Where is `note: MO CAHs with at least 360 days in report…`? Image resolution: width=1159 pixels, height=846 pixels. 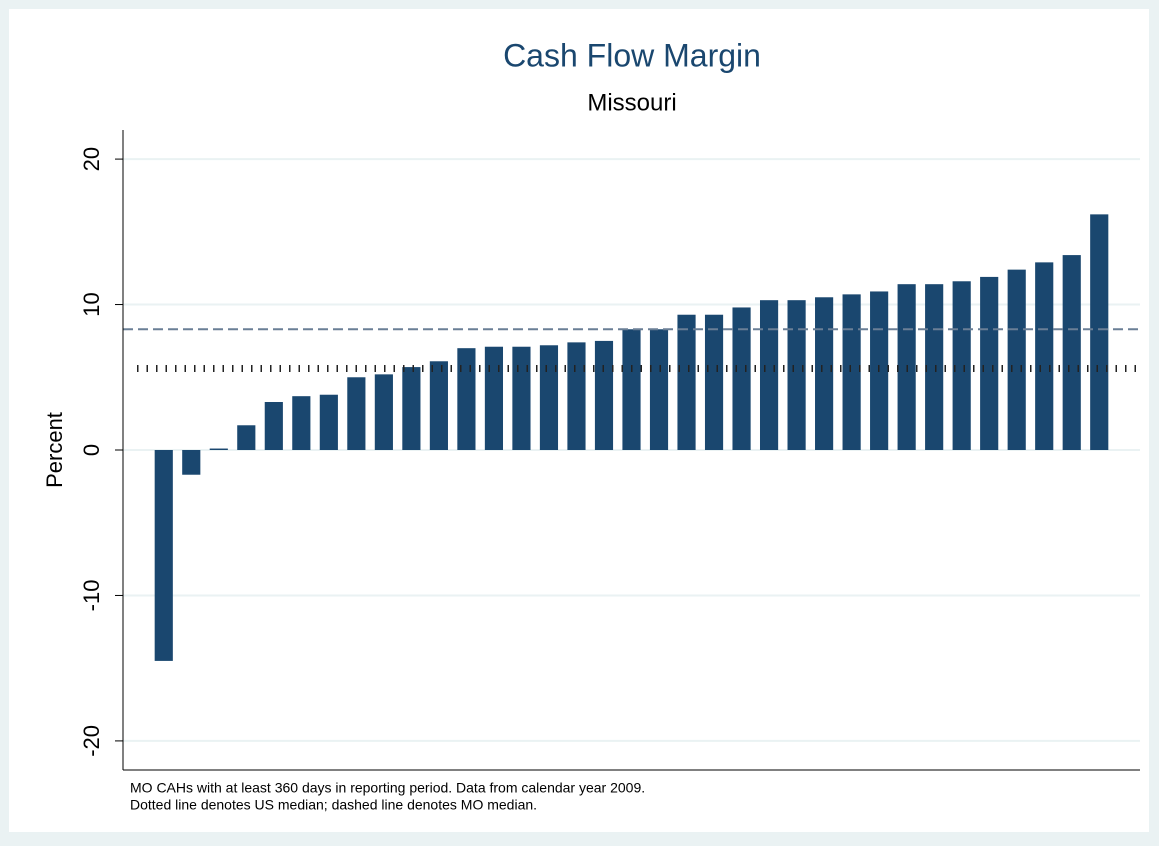
note: MO CAHs with at least 360 days in report… is located at coordinates (387, 788).